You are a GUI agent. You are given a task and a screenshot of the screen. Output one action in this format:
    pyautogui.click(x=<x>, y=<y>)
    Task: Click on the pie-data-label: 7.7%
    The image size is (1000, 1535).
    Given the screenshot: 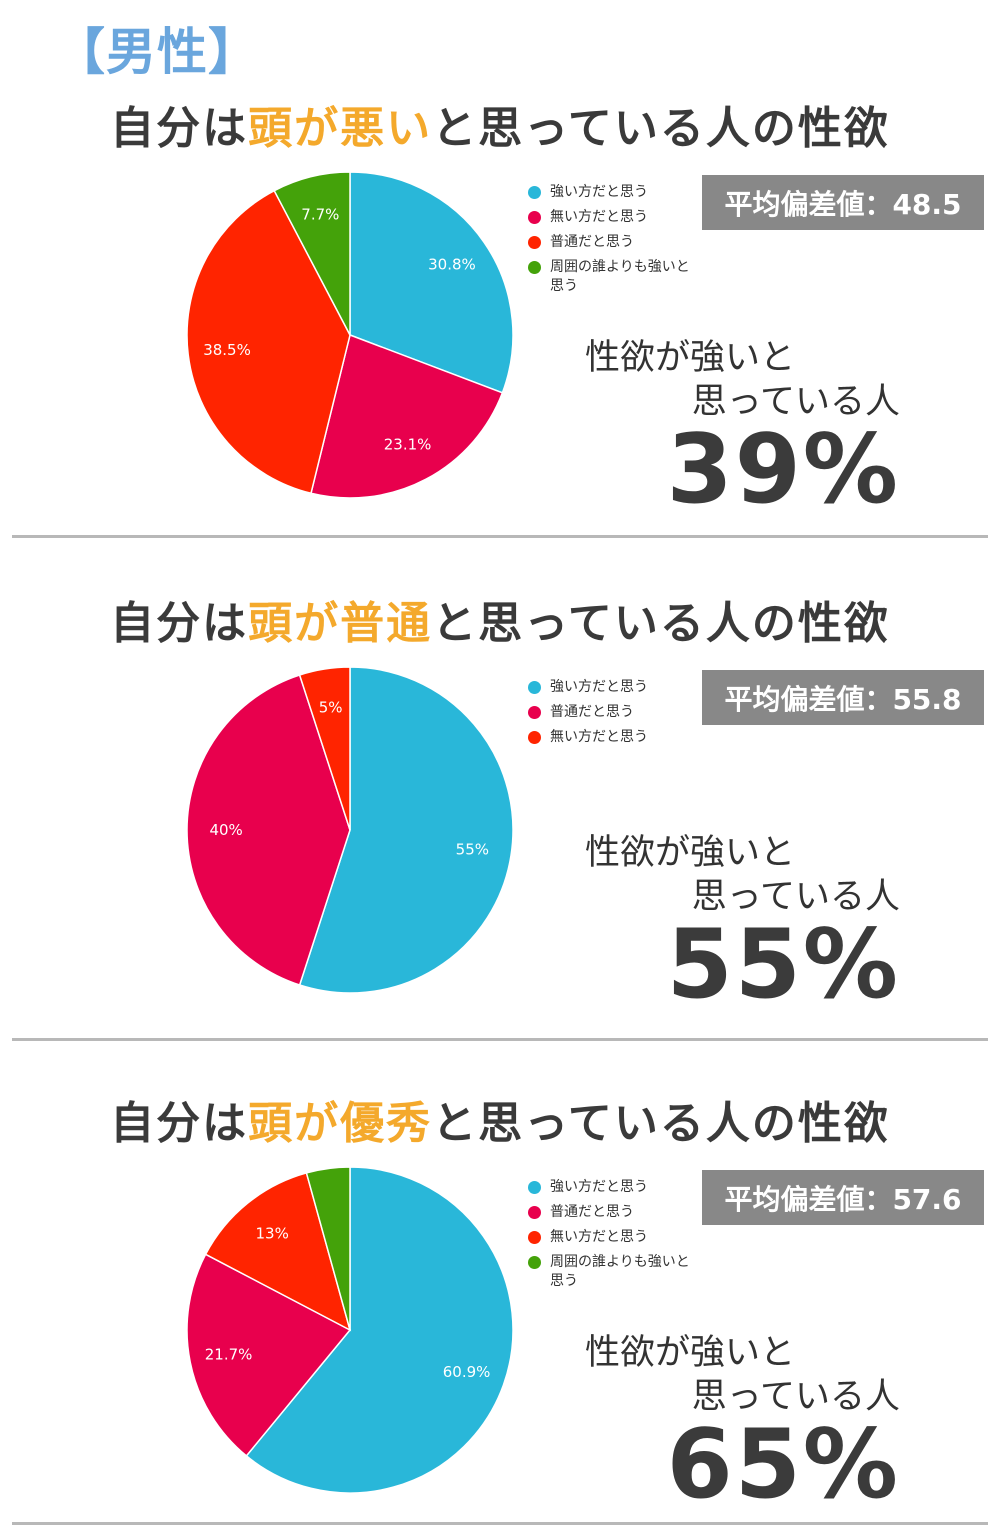 What is the action you would take?
    pyautogui.click(x=320, y=215)
    